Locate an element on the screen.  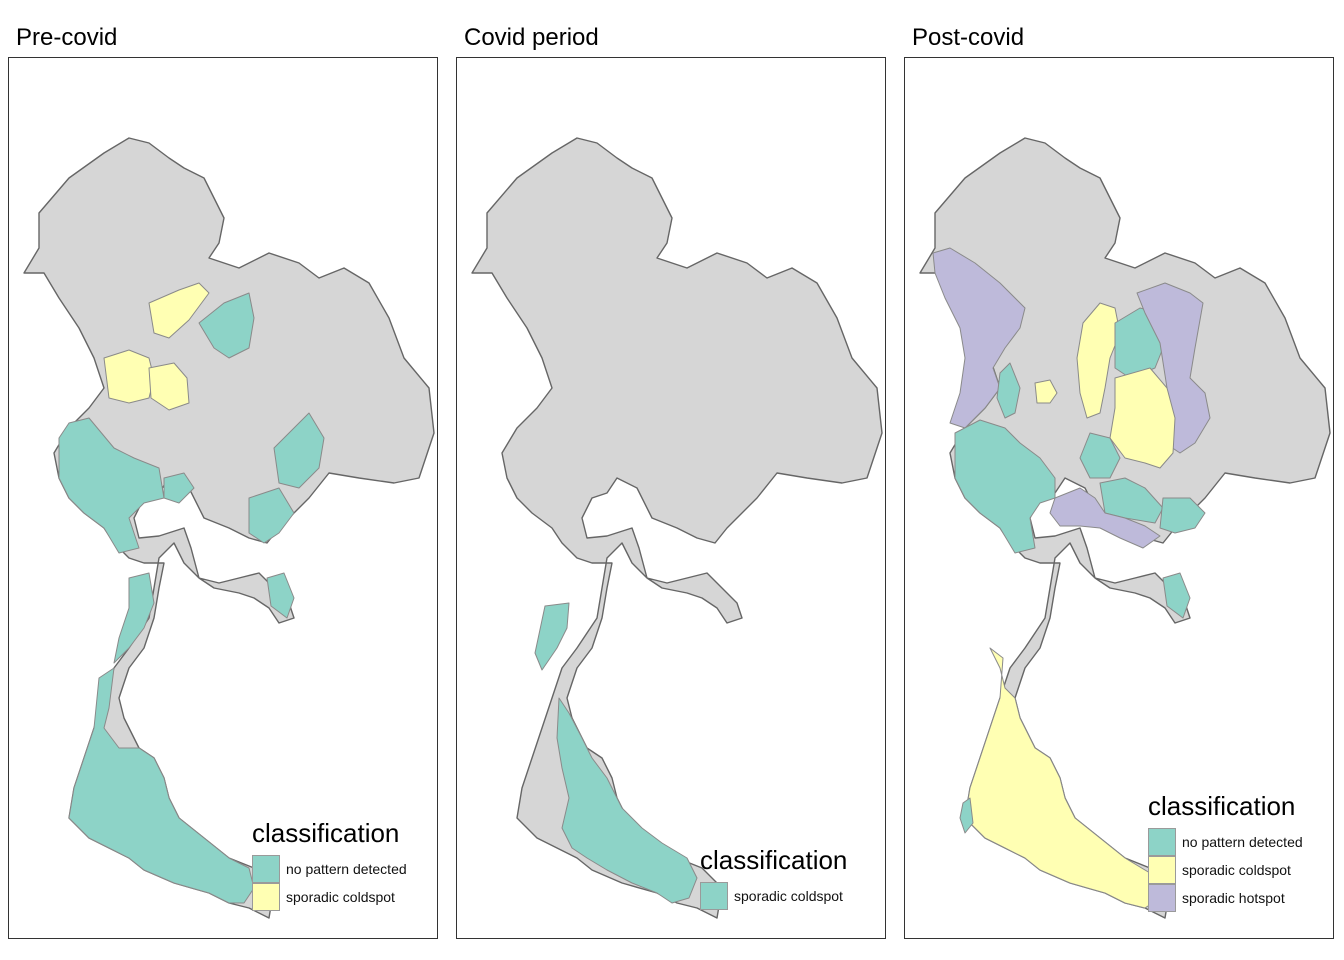
panel-title-pre-covid: Pre-covid is located at coordinates (67, 37).